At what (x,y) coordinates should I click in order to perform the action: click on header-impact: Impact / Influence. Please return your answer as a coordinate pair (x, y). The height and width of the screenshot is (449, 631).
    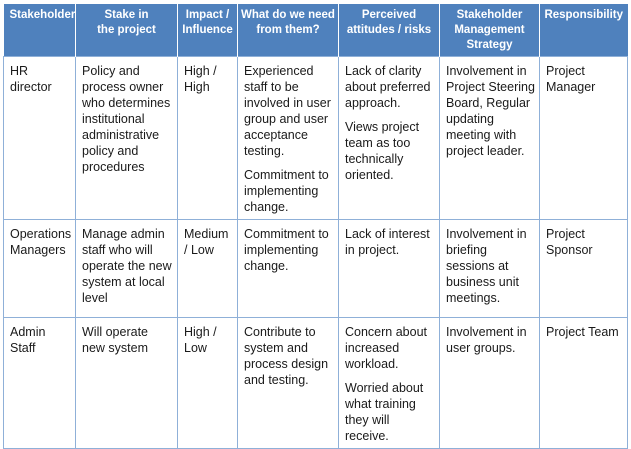
    Looking at the image, I should click on (207, 30).